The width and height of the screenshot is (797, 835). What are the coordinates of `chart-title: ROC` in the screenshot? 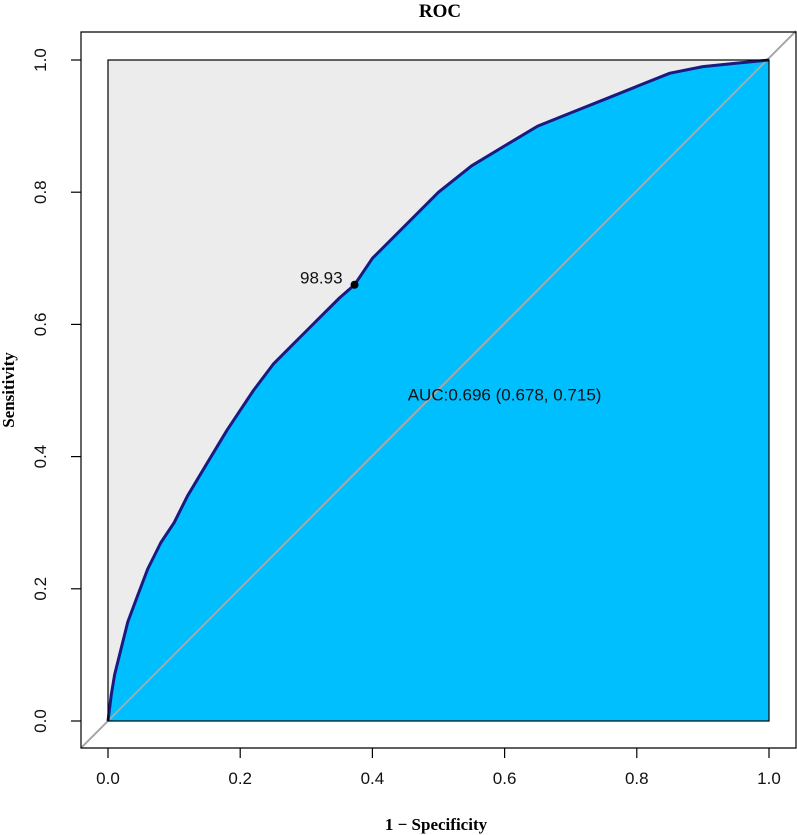 It's located at (440, 11).